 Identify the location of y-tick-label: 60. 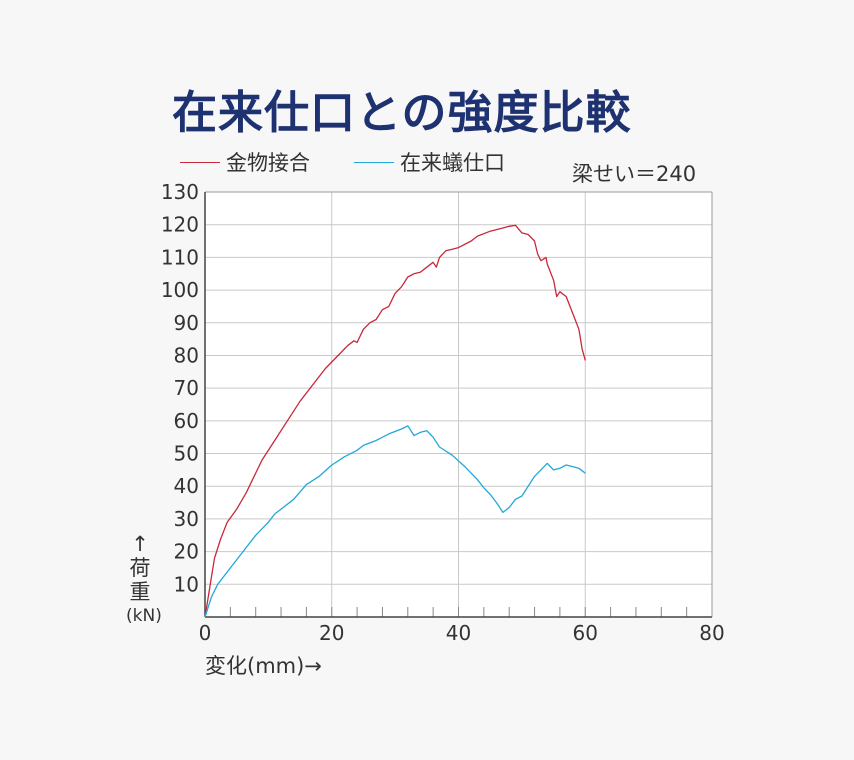
(186, 421).